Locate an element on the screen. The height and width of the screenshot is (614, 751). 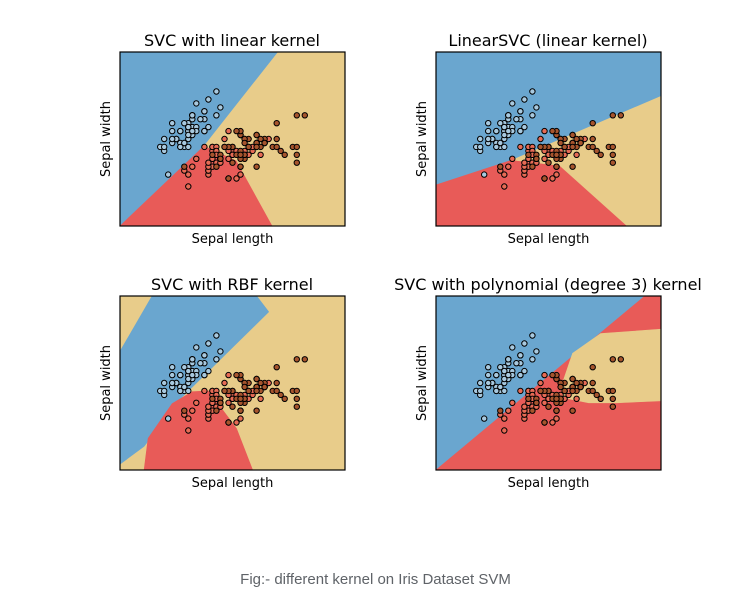
axes-frame is located at coordinates (548, 383).